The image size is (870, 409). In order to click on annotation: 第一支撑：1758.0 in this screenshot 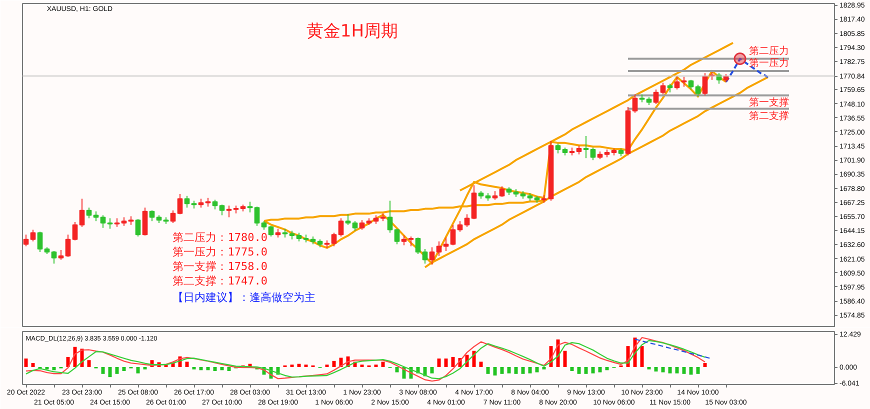, I will do `click(220, 267)`.